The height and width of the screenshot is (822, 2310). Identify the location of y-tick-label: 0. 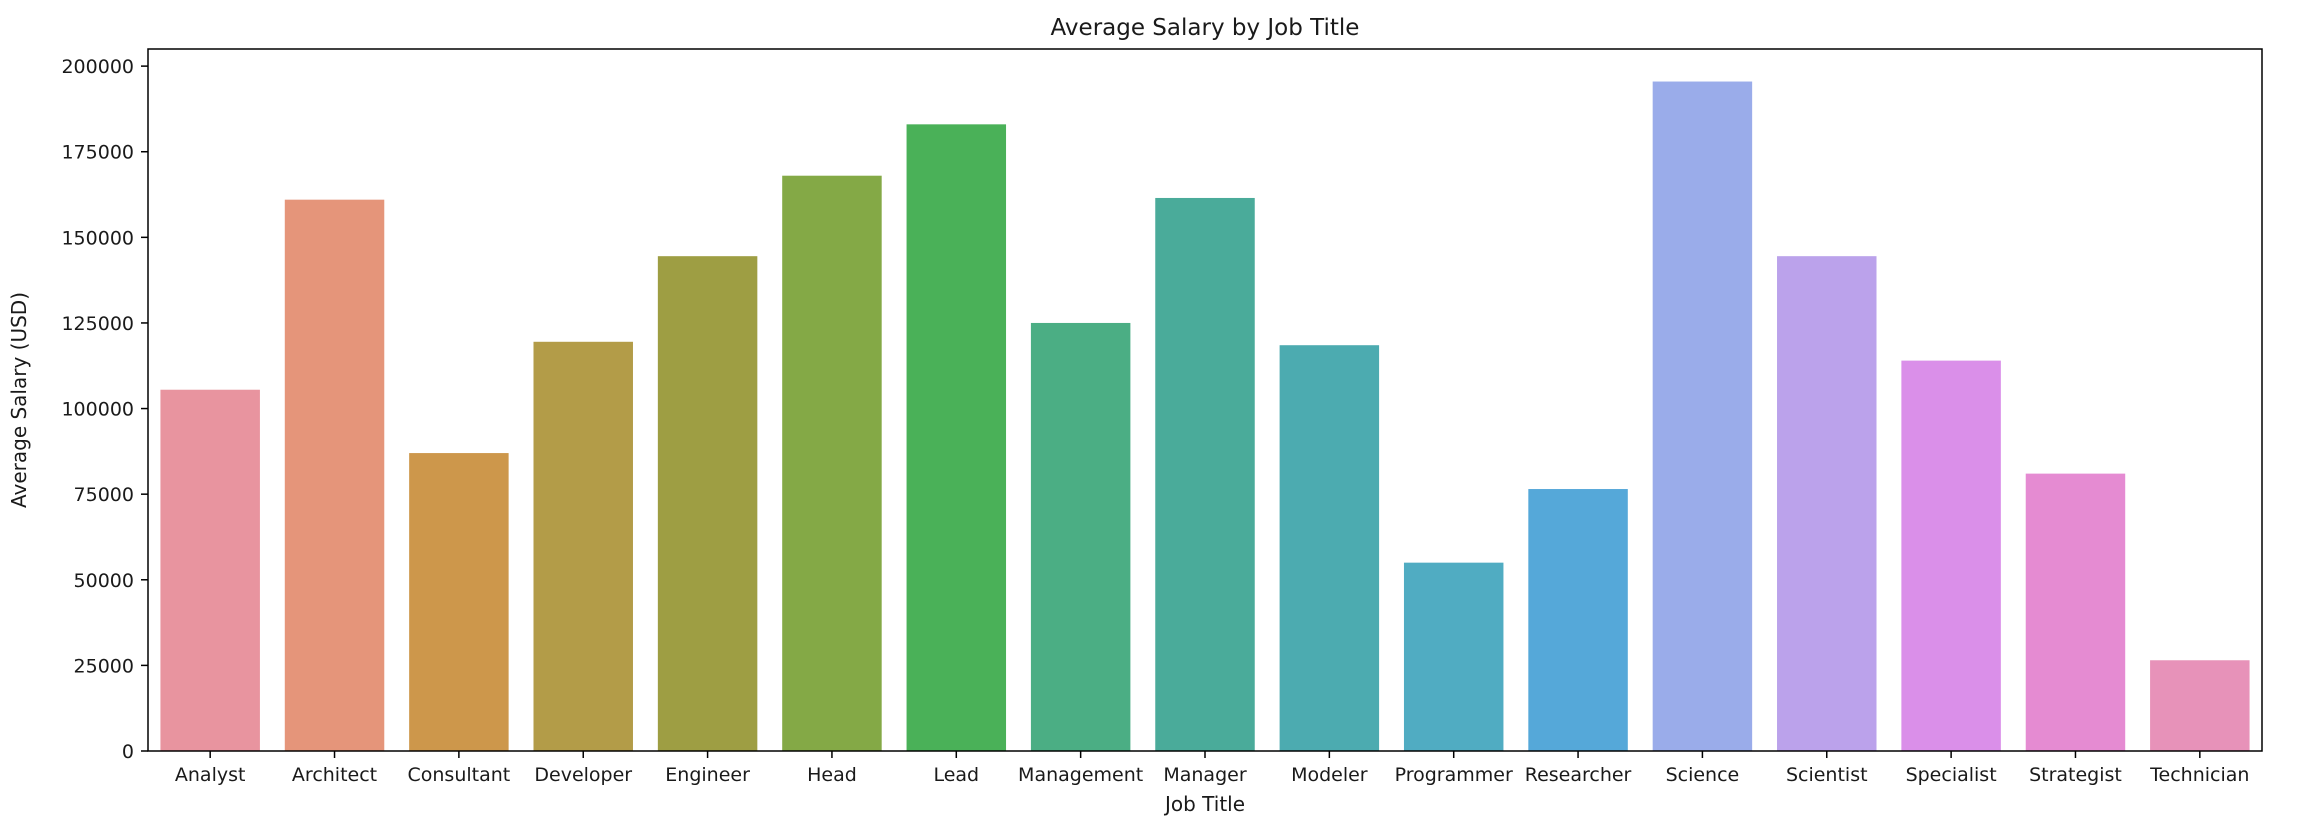
(128, 752).